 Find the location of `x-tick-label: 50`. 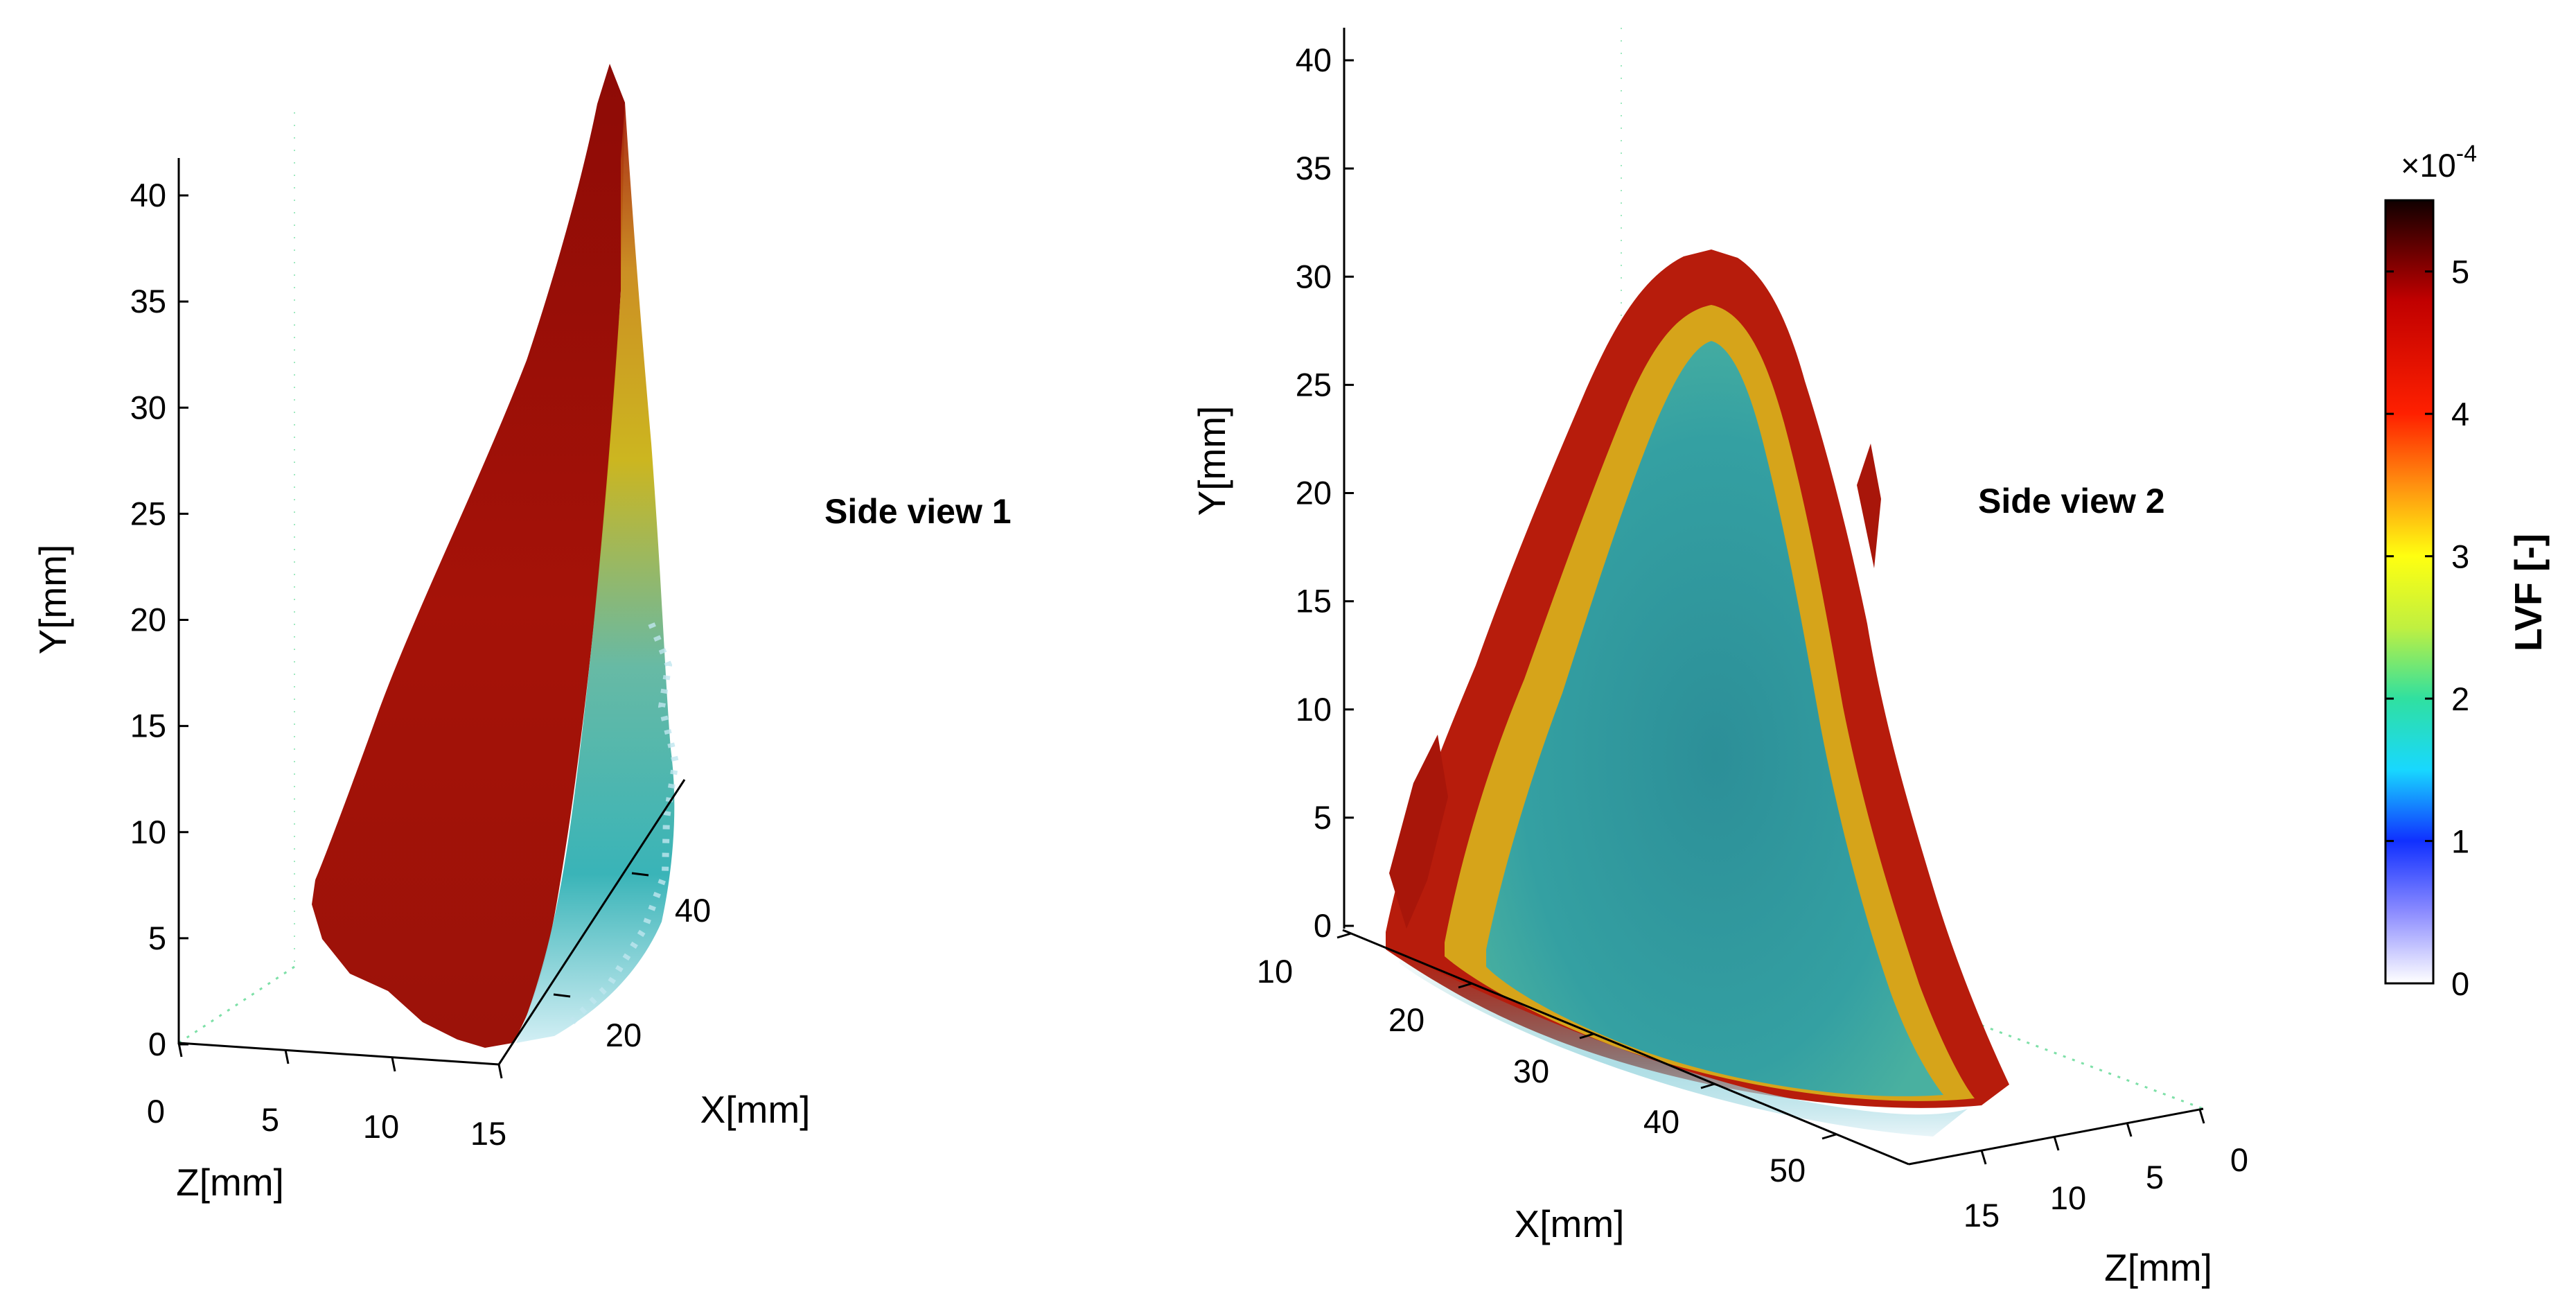

x-tick-label: 50 is located at coordinates (1788, 1170).